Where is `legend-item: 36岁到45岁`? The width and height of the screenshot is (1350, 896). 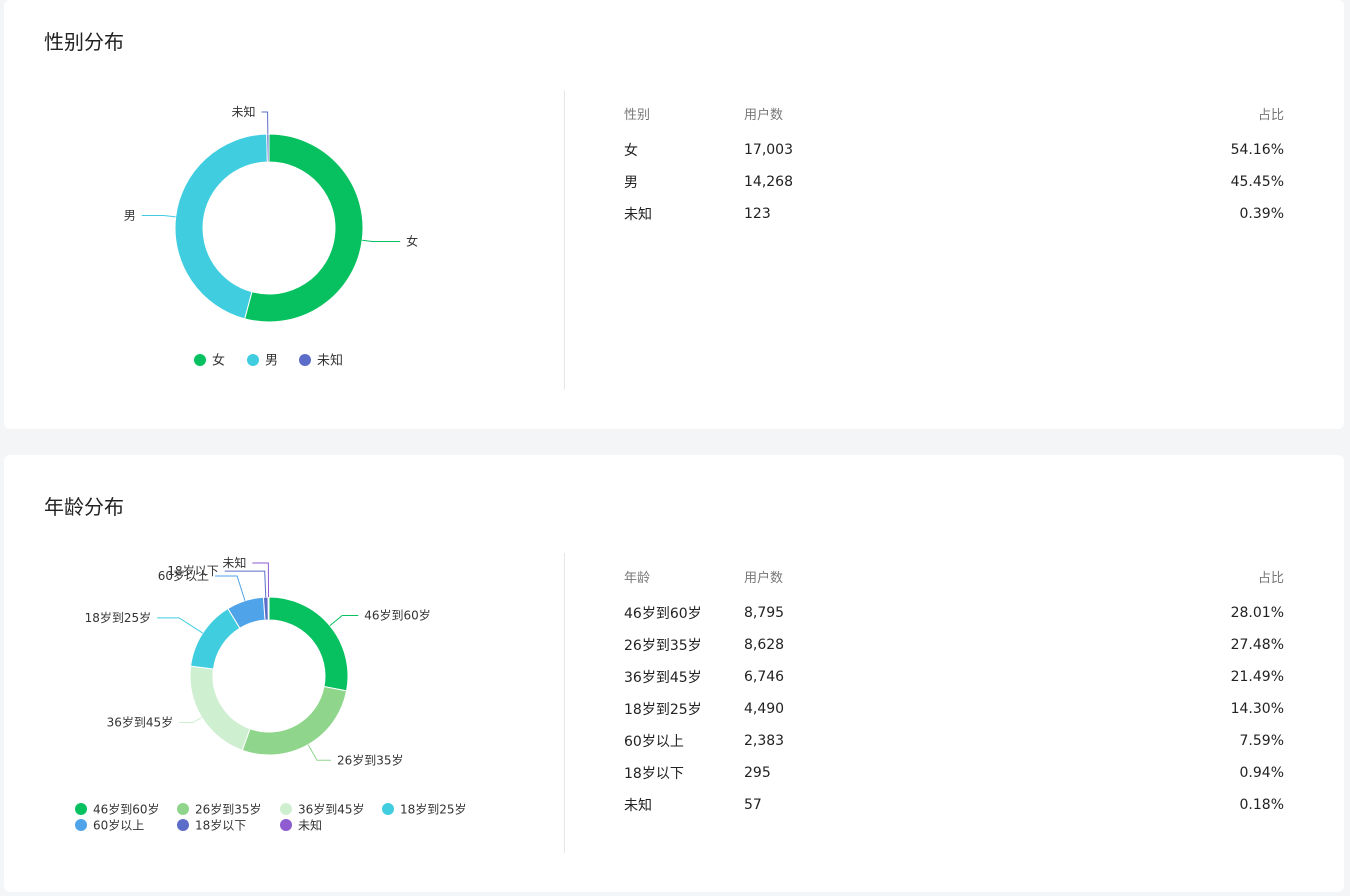
legend-item: 36岁到45岁 is located at coordinates (322, 809).